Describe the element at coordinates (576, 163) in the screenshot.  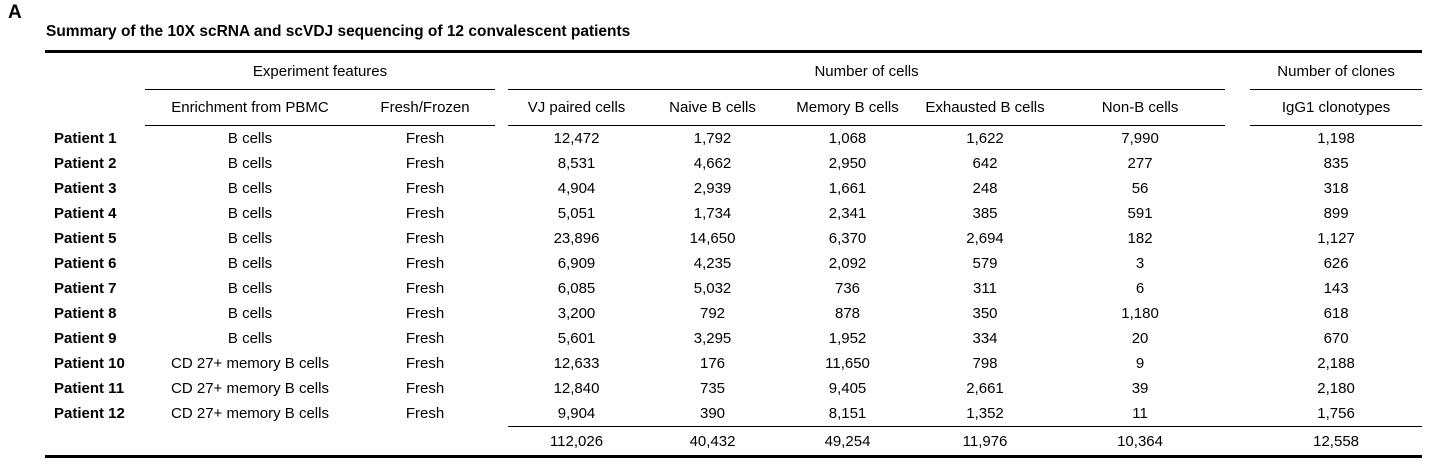
I see `vj-paired-cells-value: 8,531` at that location.